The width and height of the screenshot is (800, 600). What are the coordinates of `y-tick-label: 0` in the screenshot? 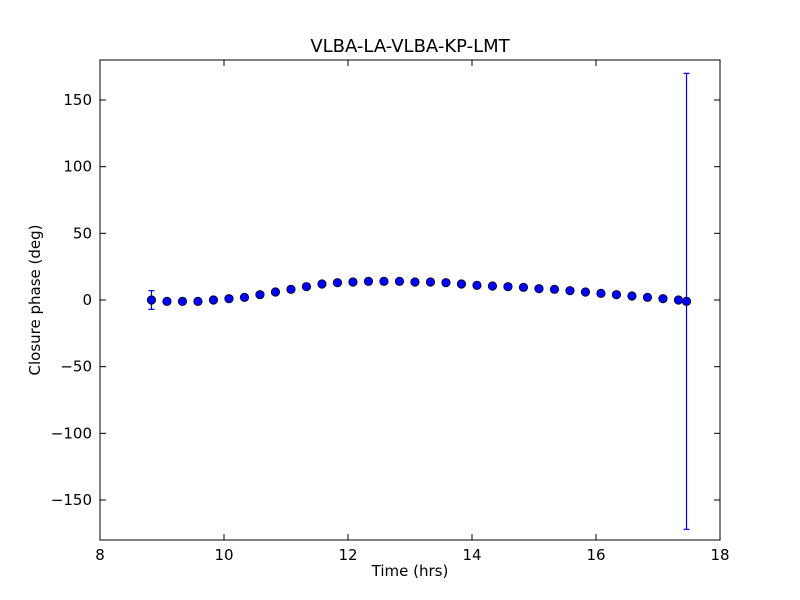 It's located at (87, 300).